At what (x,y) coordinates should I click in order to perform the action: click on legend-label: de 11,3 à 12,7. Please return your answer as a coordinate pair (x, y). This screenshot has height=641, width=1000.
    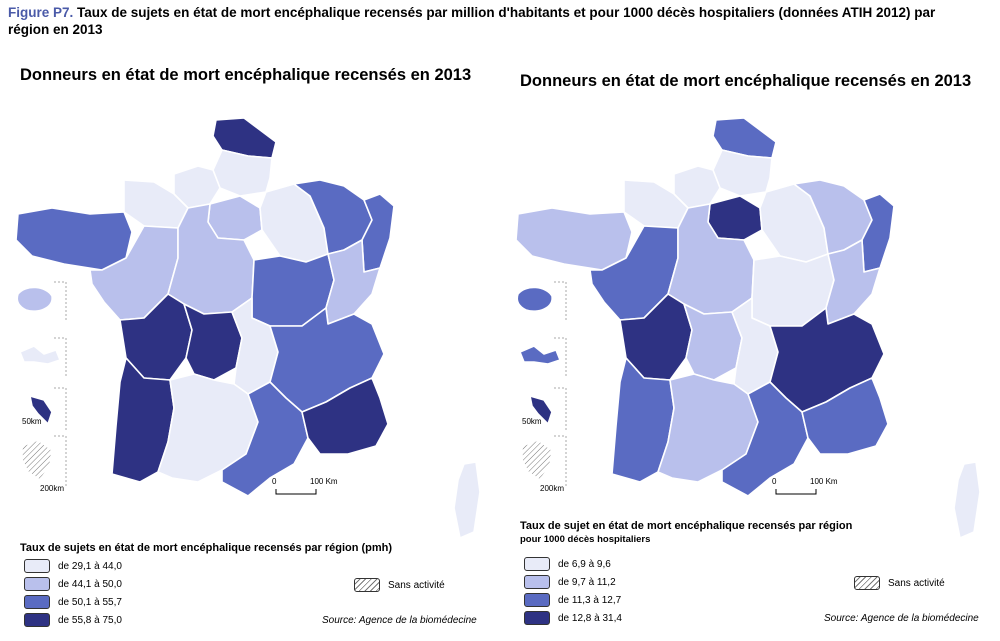
    Looking at the image, I should click on (590, 600).